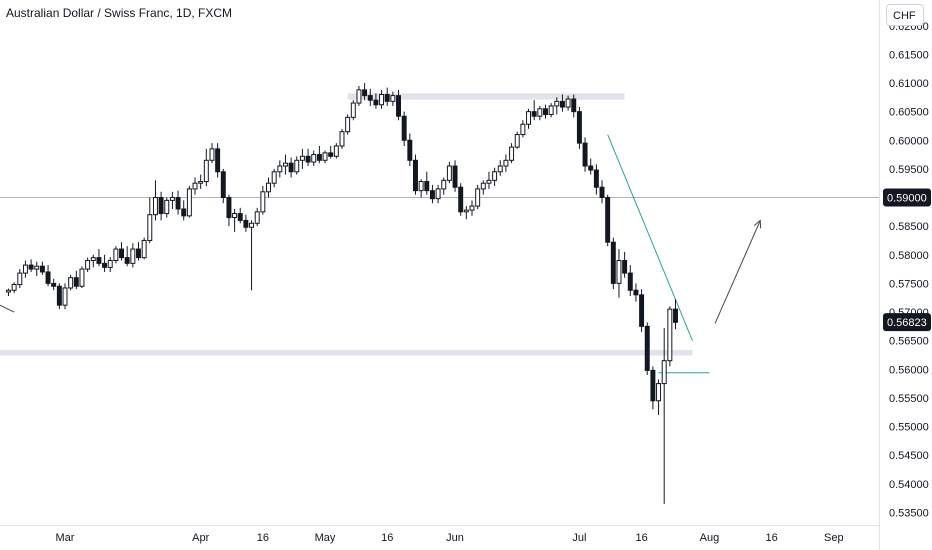 This screenshot has width=932, height=550. I want to click on price-label-last, so click(907, 322).